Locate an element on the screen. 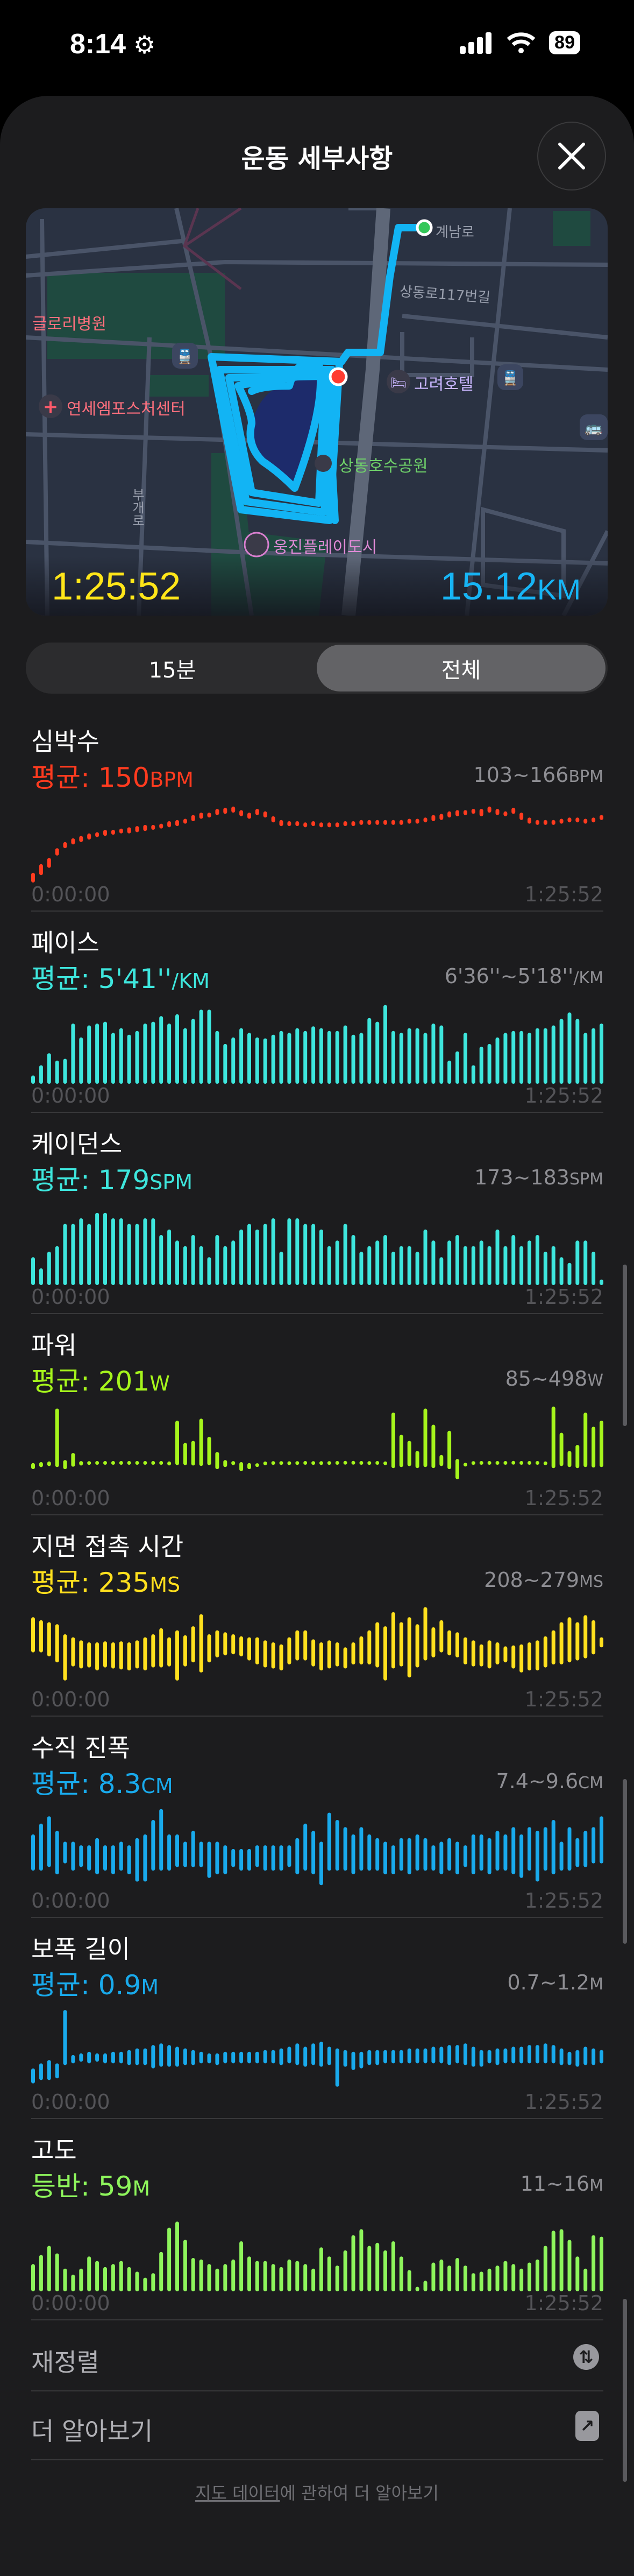  metric-section-heart: 심박수 평균: 150BPM 103~166BPM 0:00:00 1:25:52 is located at coordinates (317, 811).